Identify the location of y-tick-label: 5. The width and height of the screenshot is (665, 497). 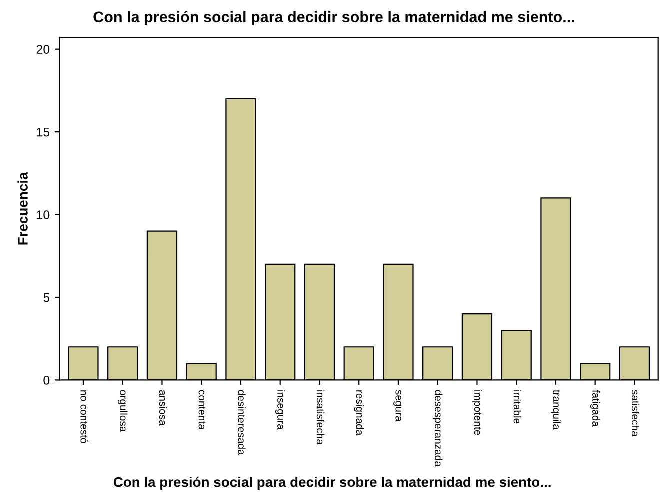
(47, 297).